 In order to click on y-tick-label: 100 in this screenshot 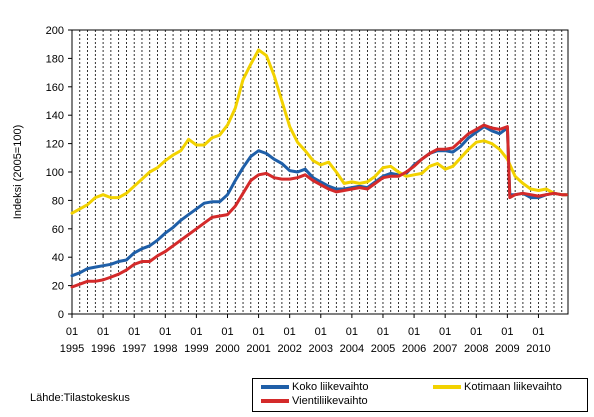, I will do `click(55, 173)`.